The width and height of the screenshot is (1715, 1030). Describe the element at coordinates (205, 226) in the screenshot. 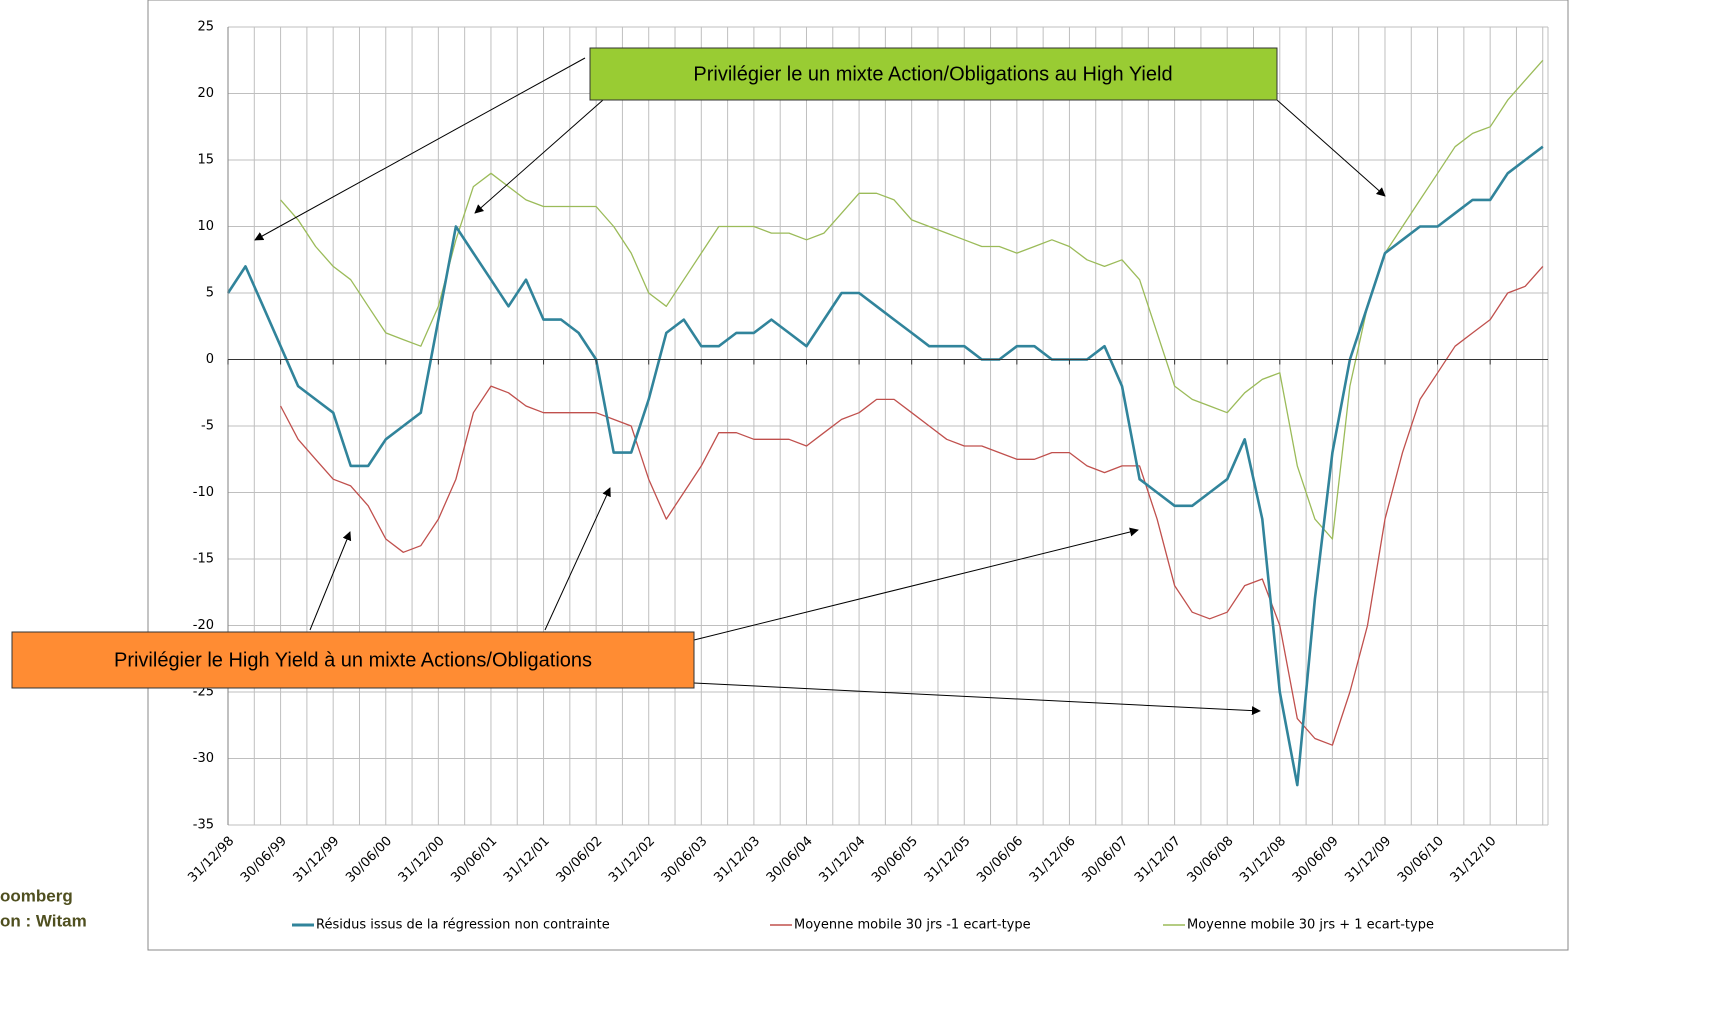

I see `y-tick-label: 10` at that location.